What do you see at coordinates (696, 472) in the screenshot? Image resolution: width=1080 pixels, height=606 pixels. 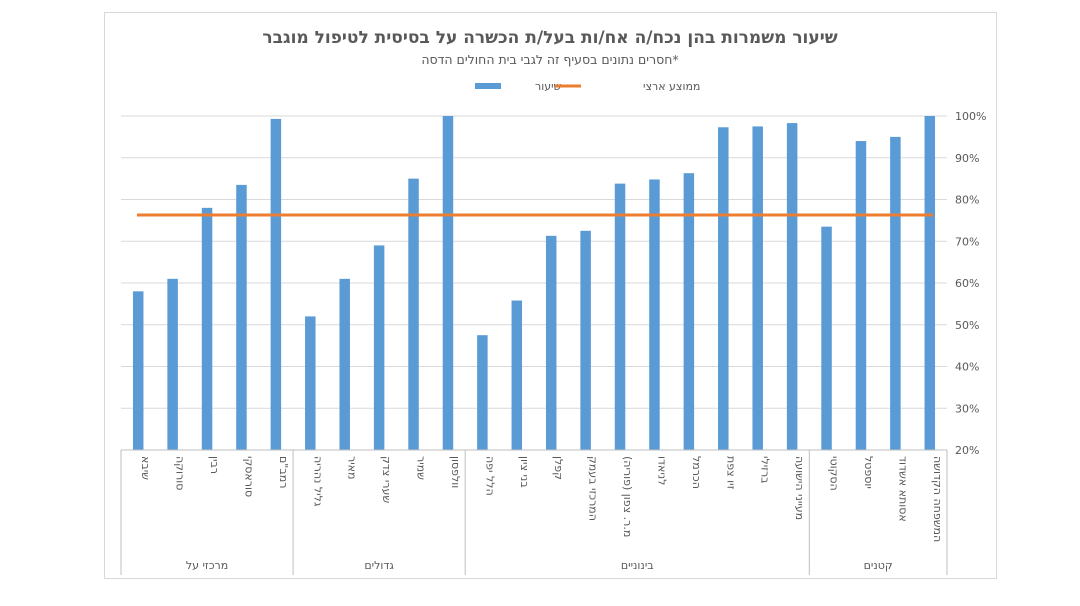 I see `x-tick-label: הכרמל` at bounding box center [696, 472].